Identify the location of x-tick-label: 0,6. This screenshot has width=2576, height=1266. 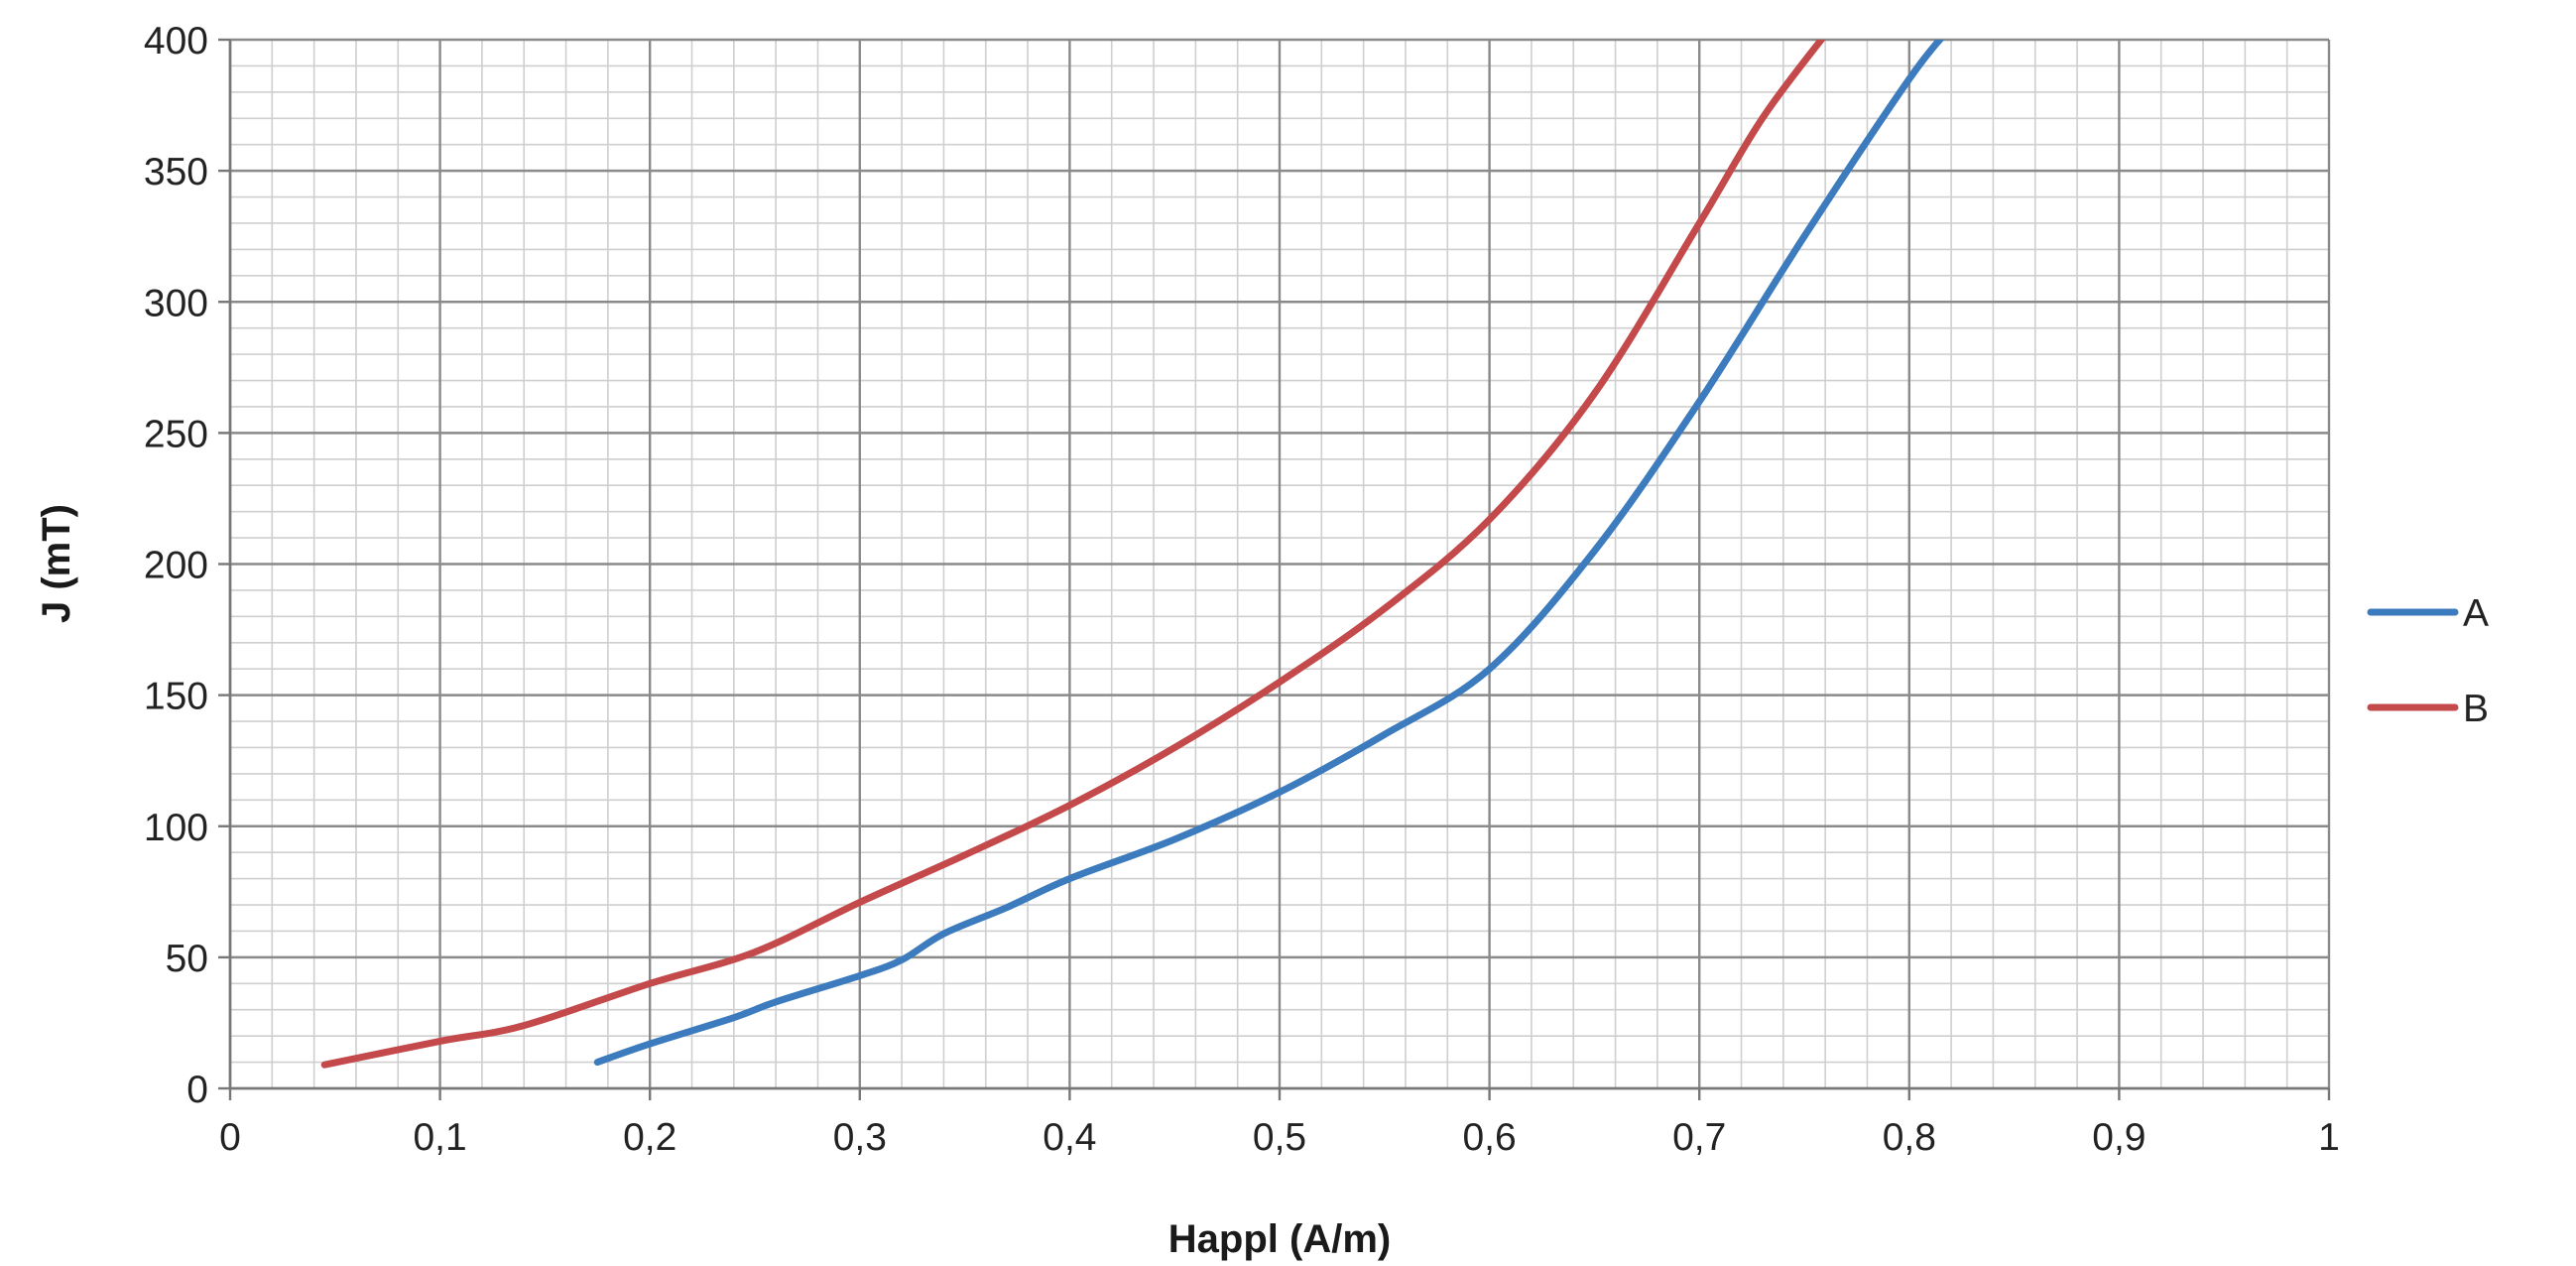
(1489, 1138).